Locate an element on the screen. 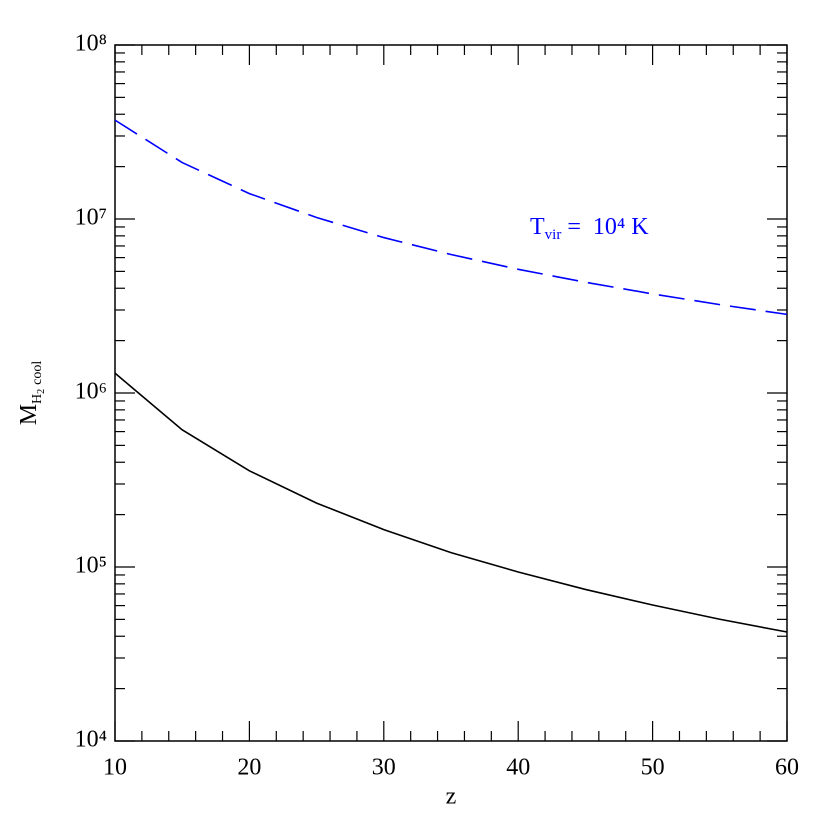 Image resolution: width=830 pixels, height=830 pixels. y-label-sub2: cool is located at coordinates (37, 373).